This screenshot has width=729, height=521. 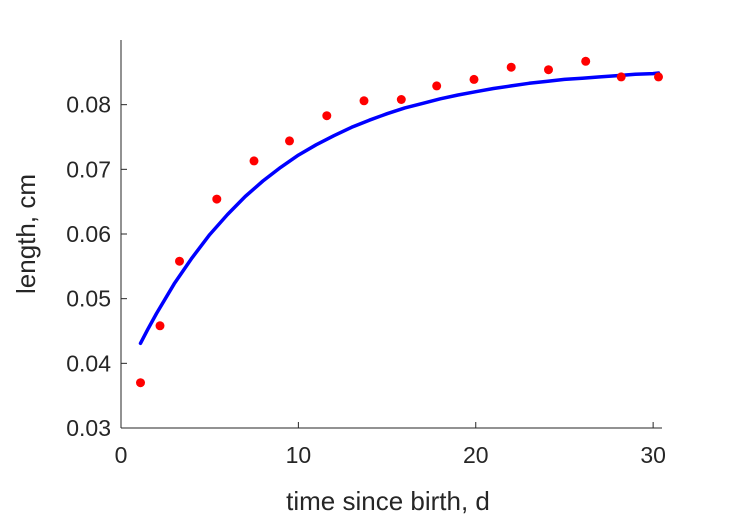 What do you see at coordinates (88, 299) in the screenshot?
I see `y-tick-label: 0.05` at bounding box center [88, 299].